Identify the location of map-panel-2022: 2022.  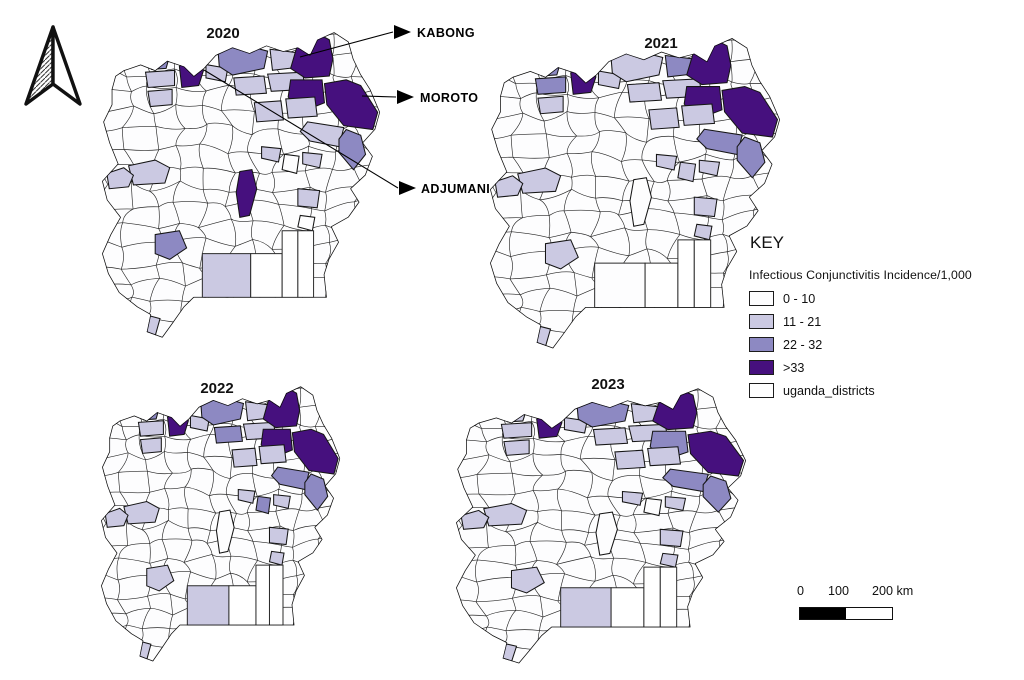
(252, 526).